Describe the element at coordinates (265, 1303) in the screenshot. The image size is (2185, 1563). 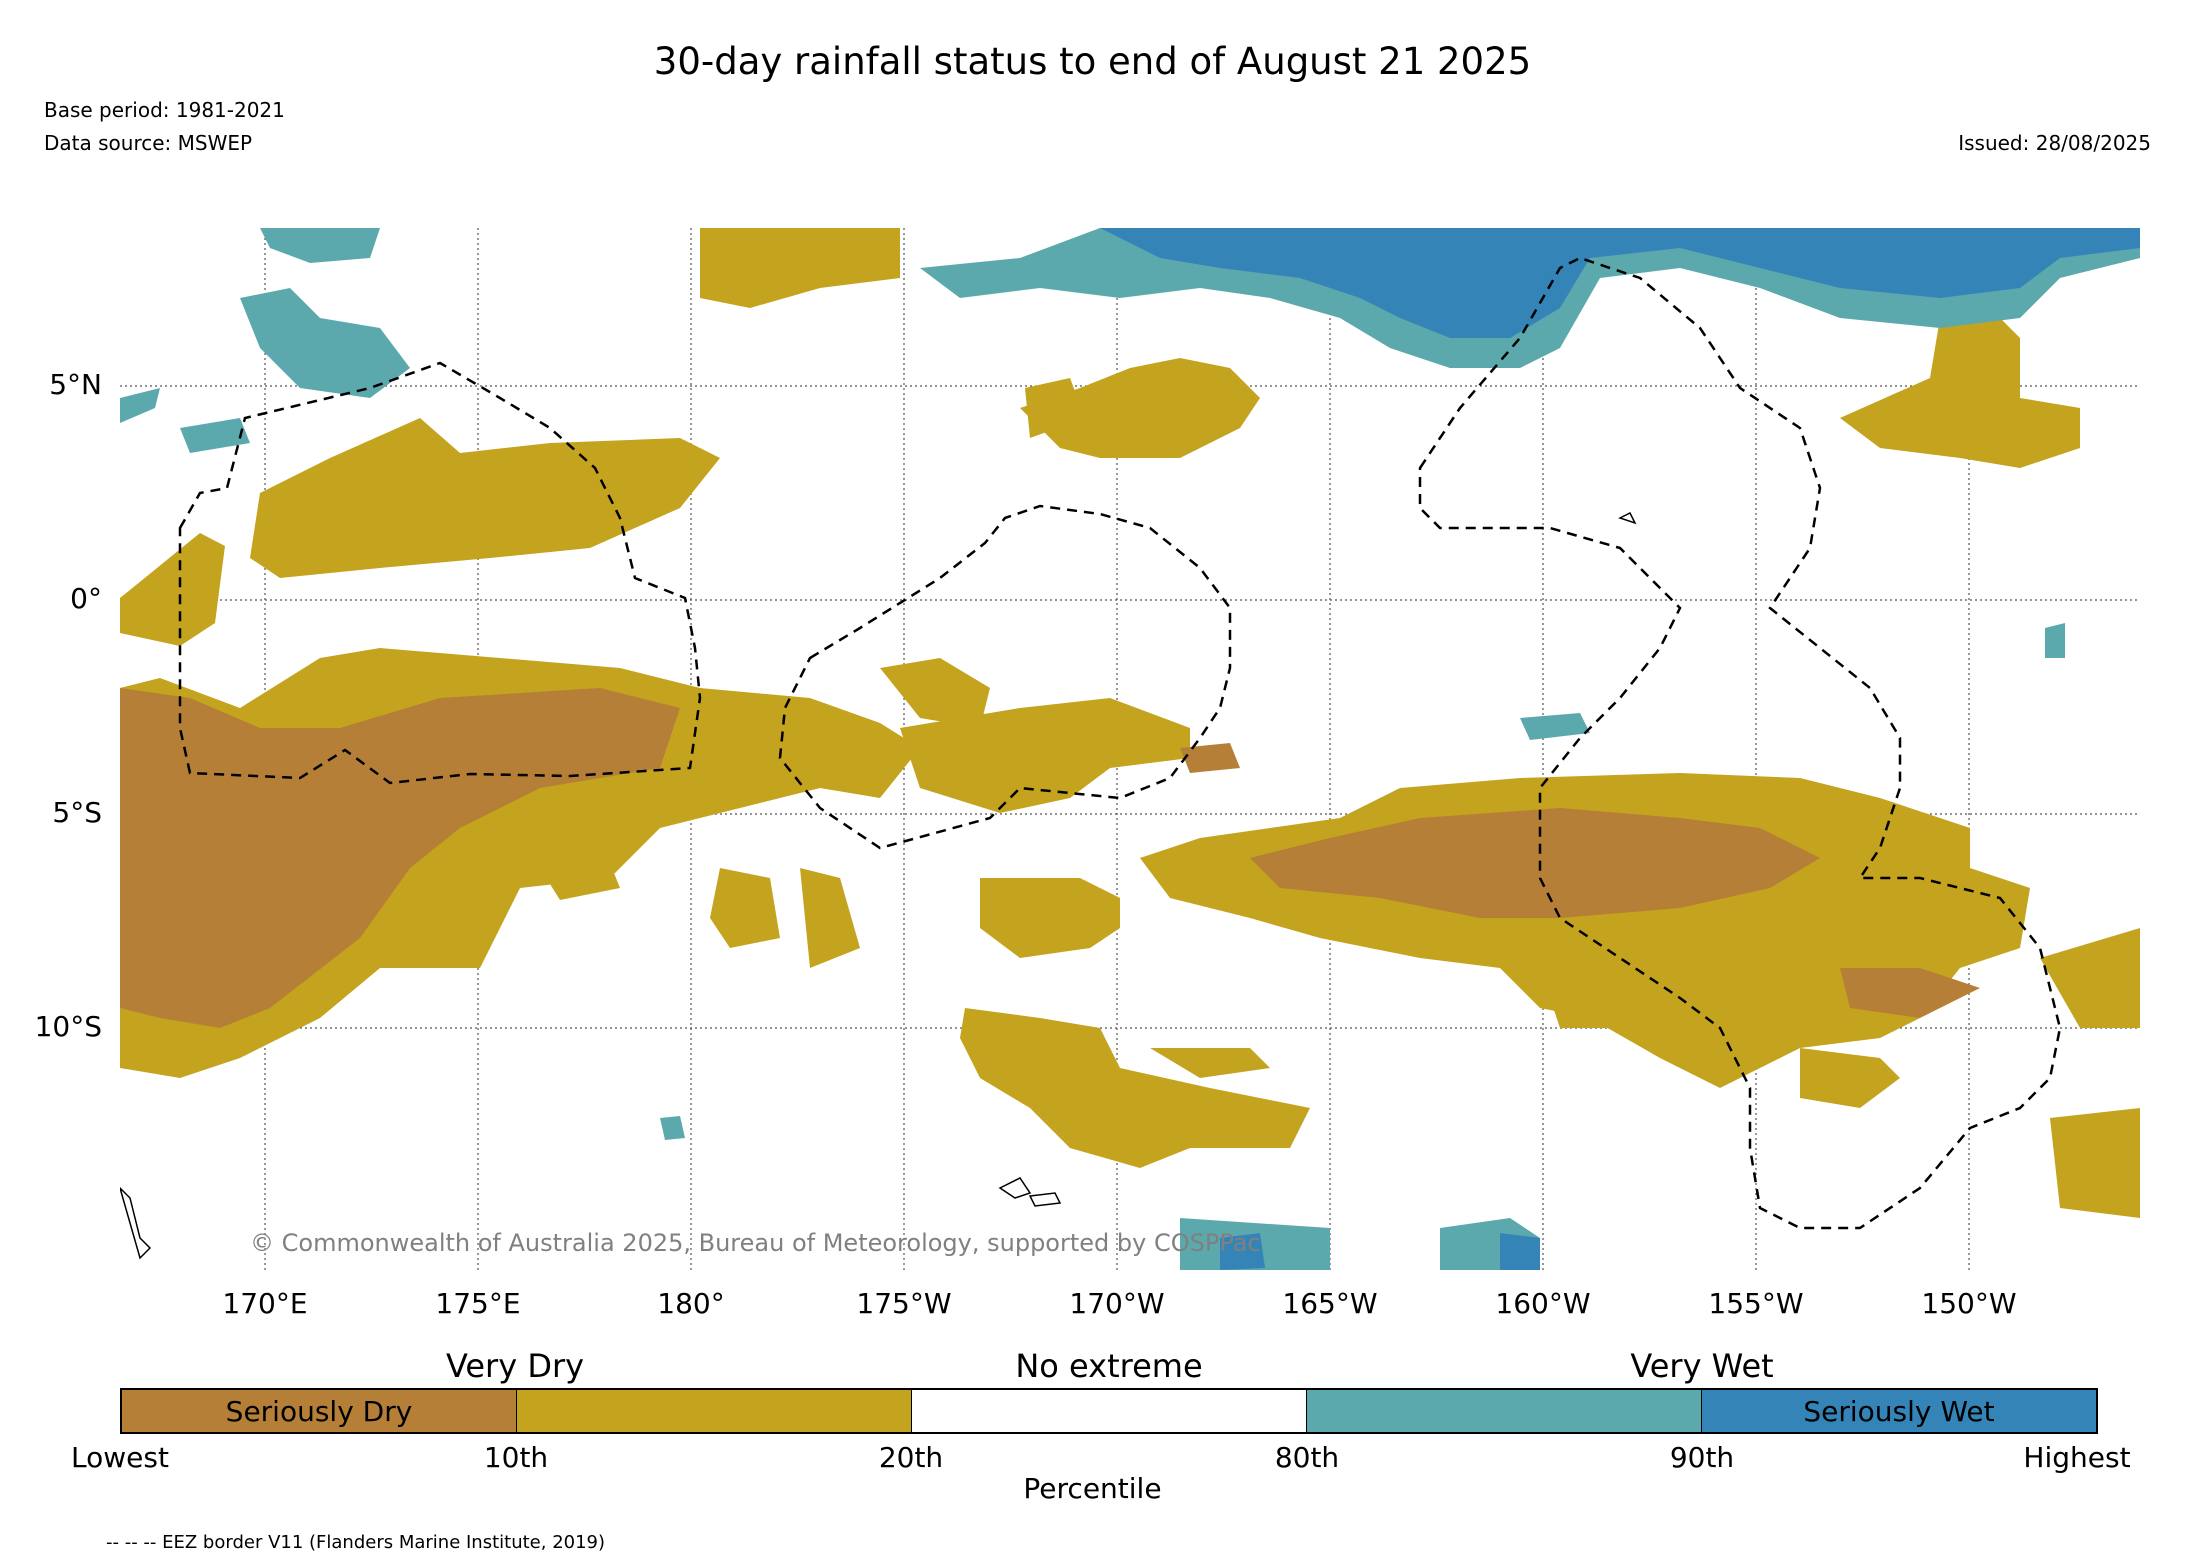
I see `lon-label-170e: 170°E` at that location.